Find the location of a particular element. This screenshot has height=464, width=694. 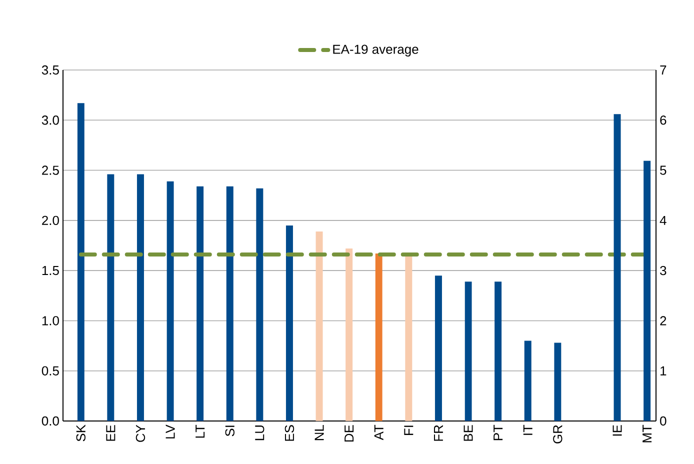

x-tick-label: DE is located at coordinates (349, 433).